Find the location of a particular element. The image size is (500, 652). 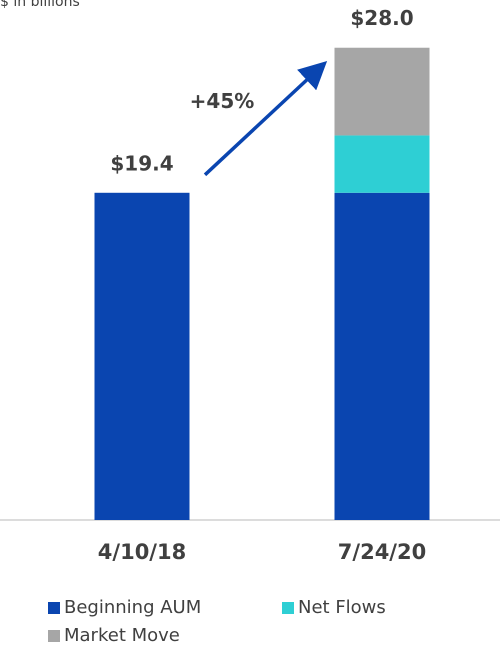

total-label: $19.4 is located at coordinates (141, 163).